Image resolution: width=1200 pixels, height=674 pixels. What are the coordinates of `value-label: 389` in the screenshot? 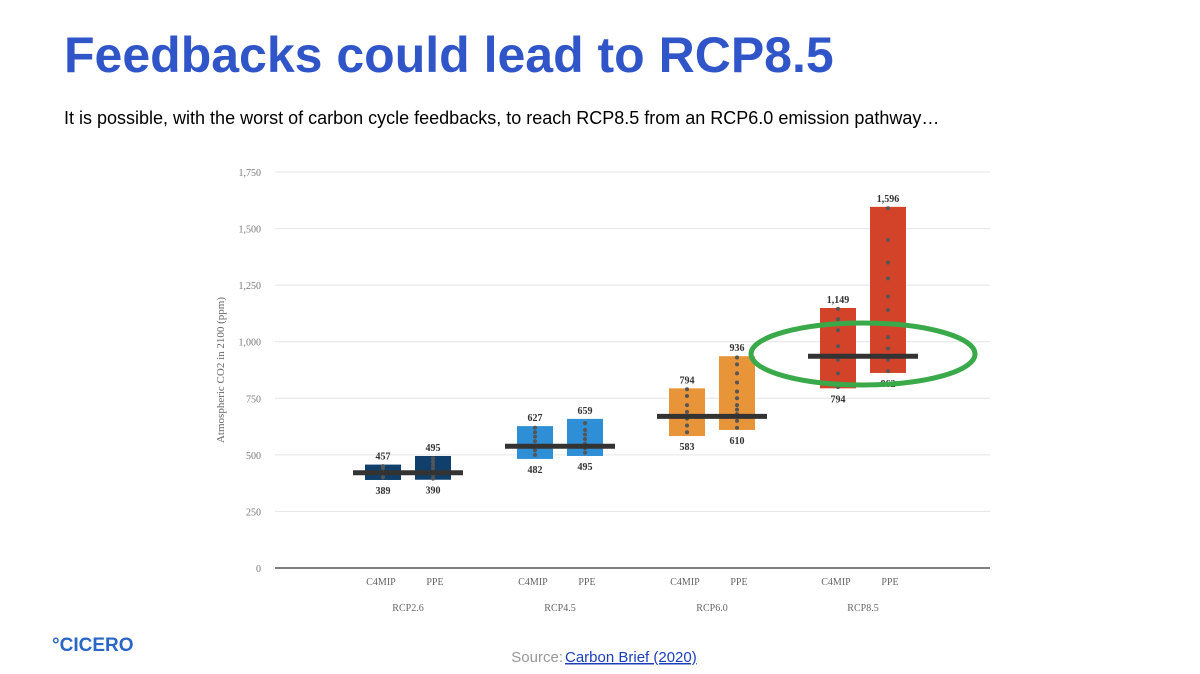 It's located at (383, 491).